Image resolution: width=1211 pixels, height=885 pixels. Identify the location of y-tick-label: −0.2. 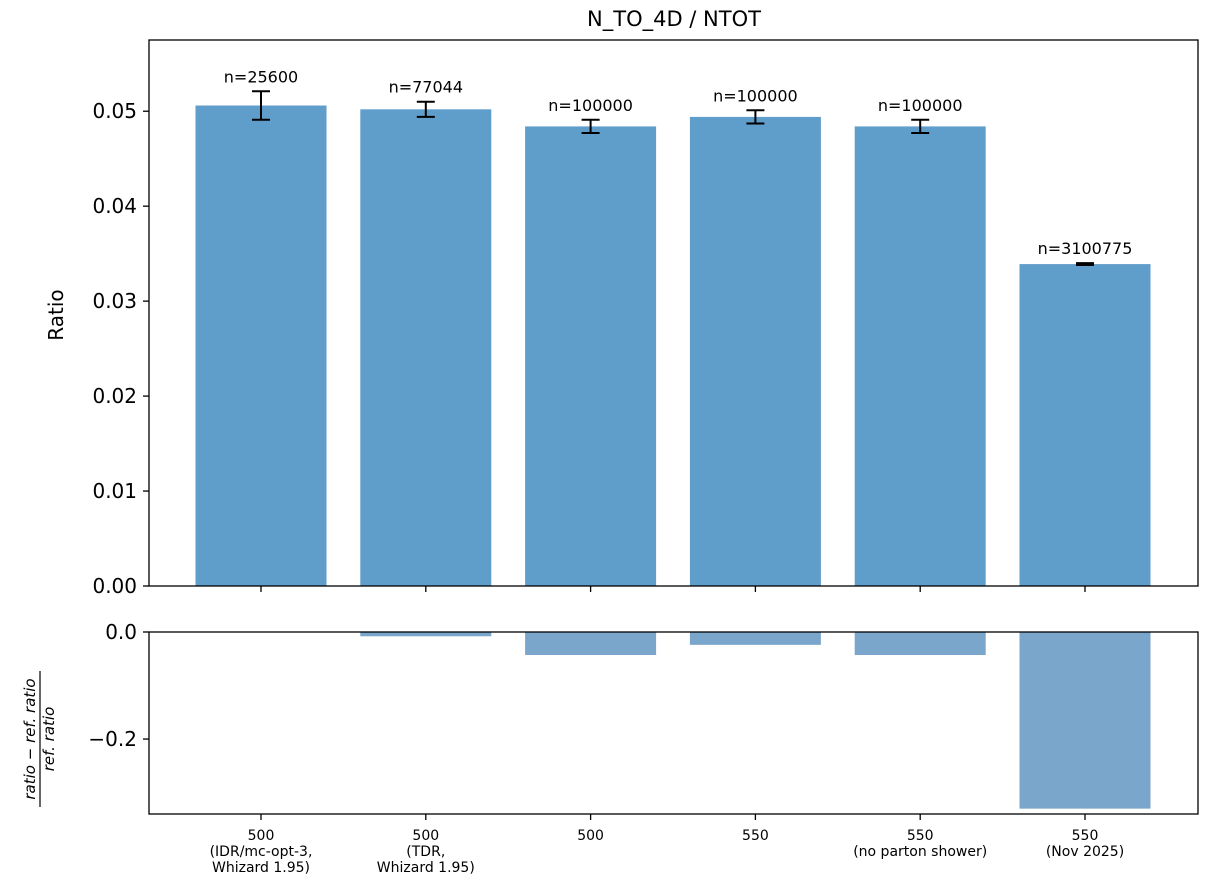
(112, 739).